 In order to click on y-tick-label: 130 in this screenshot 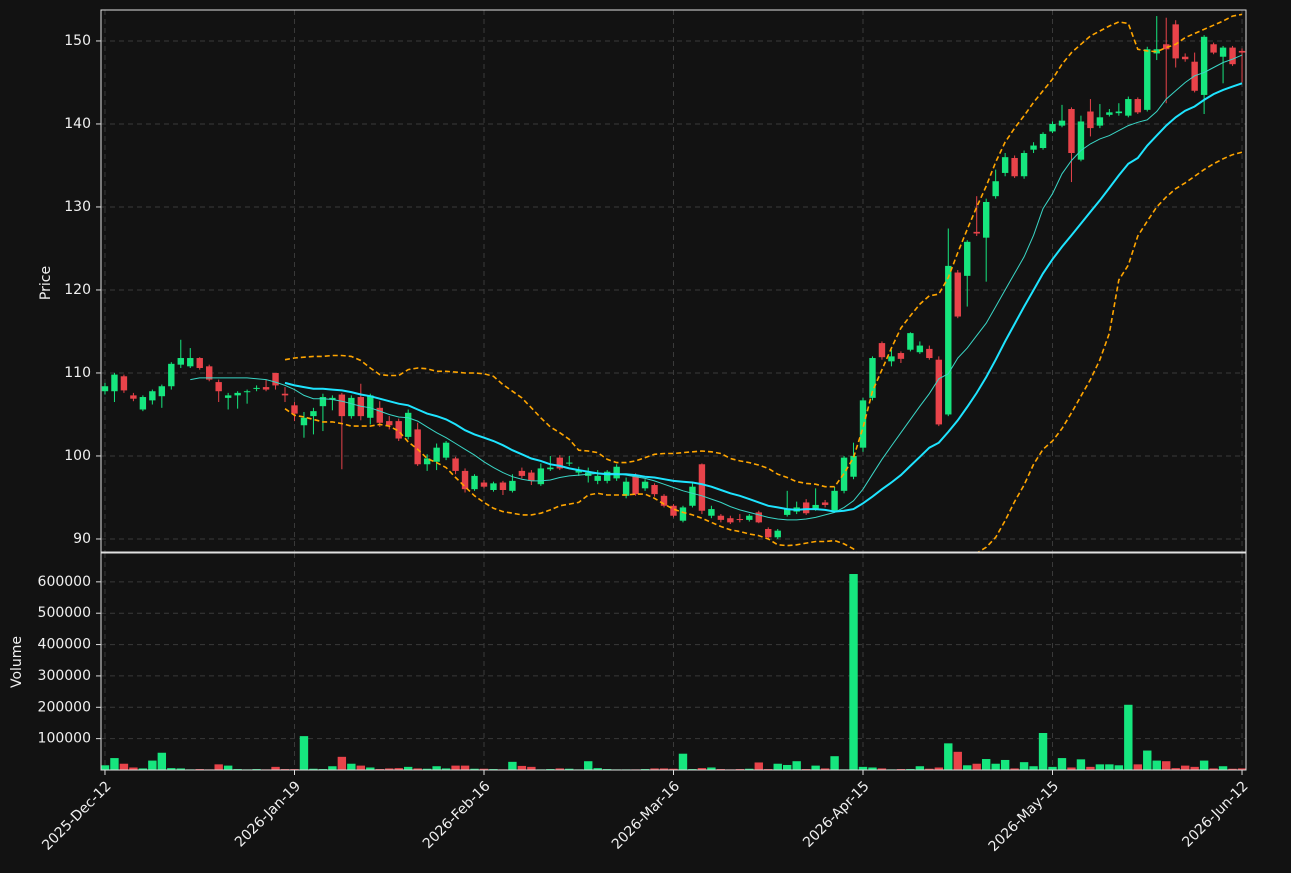, I will do `click(77, 207)`.